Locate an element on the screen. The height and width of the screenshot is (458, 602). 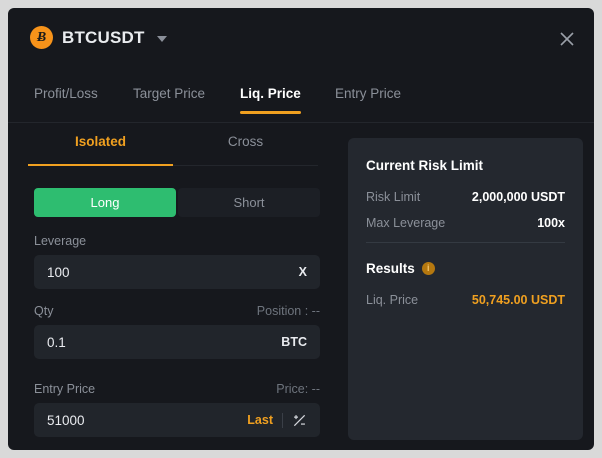
risk-card-title: Current Risk Limit is located at coordinates (425, 165).